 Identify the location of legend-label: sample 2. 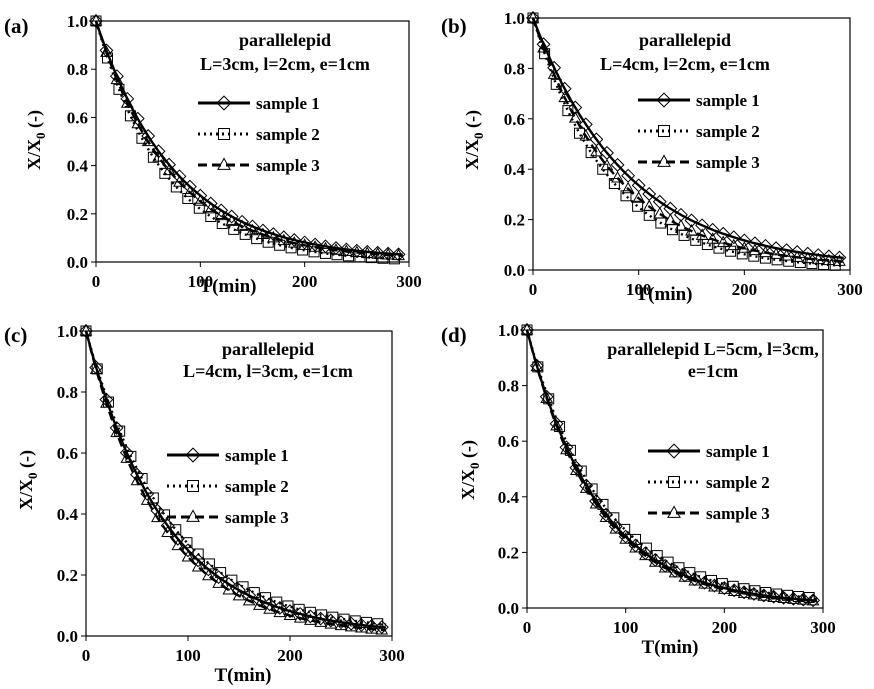
(738, 482).